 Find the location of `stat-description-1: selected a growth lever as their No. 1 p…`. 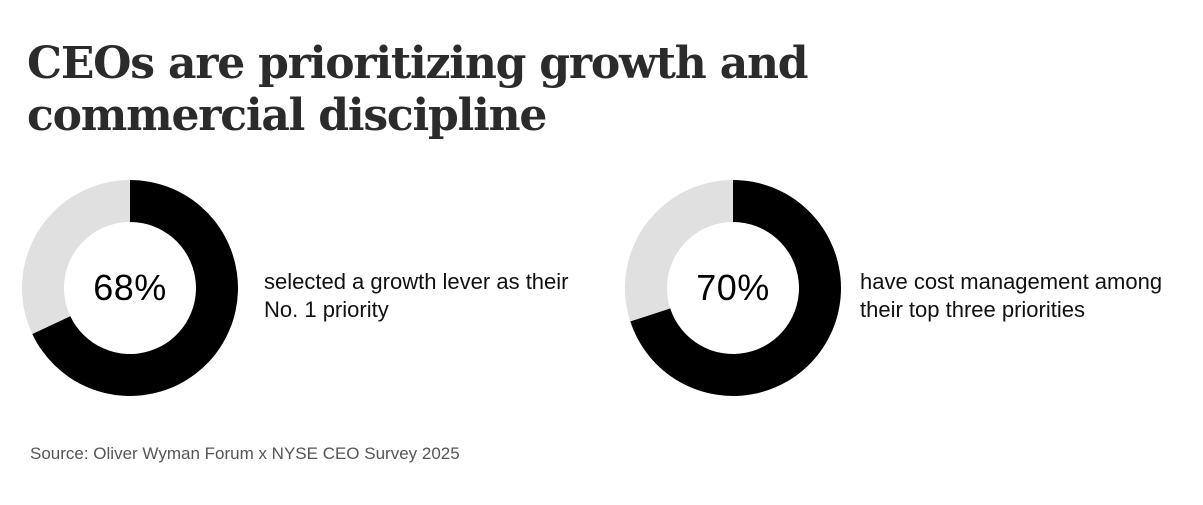

stat-description-1: selected a growth lever as their No. 1 p… is located at coordinates (416, 295).